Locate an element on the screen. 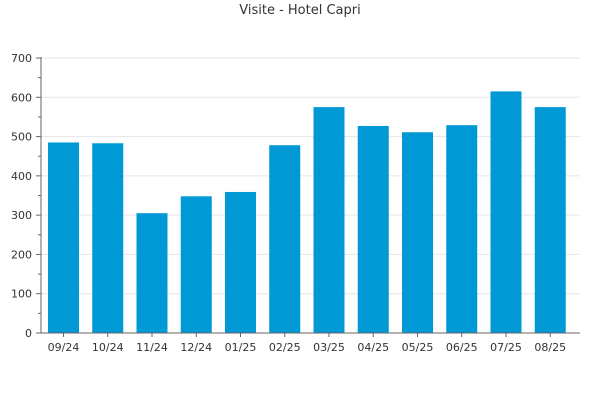 The height and width of the screenshot is (400, 600). y-tick-label: 600 is located at coordinates (21, 97).